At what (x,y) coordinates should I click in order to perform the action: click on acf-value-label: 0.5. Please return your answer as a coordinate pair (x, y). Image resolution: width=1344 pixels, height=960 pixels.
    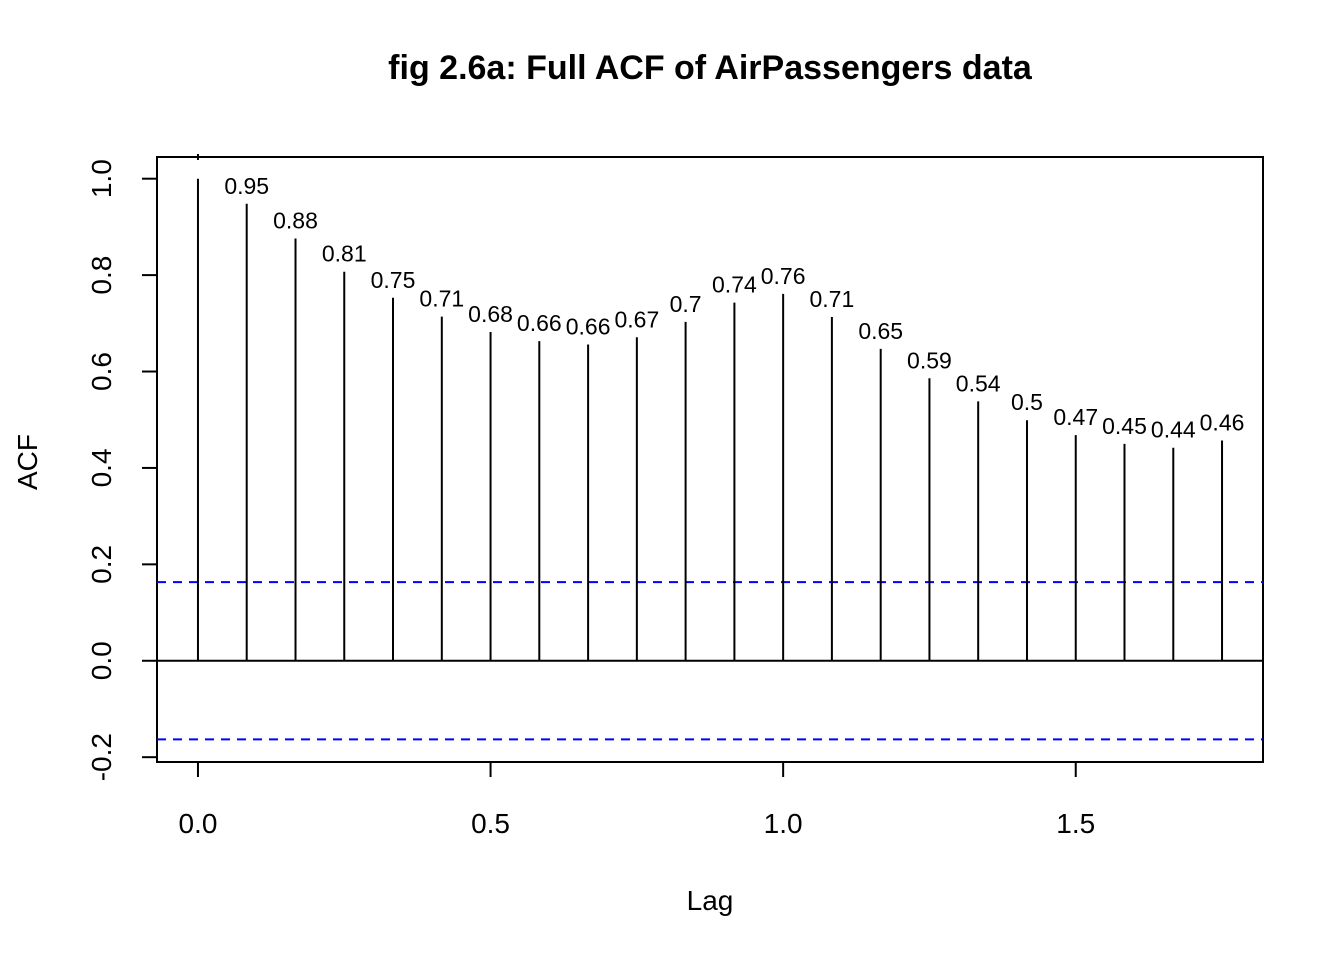
    Looking at the image, I should click on (1027, 402).